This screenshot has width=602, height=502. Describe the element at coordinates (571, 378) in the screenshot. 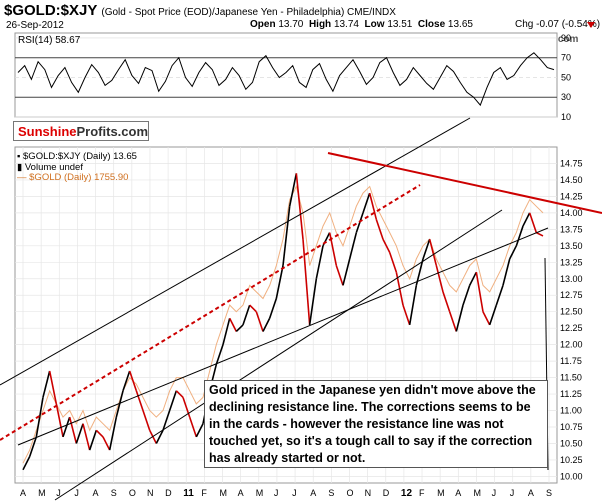

I see `y-tick-label: 11.50` at that location.